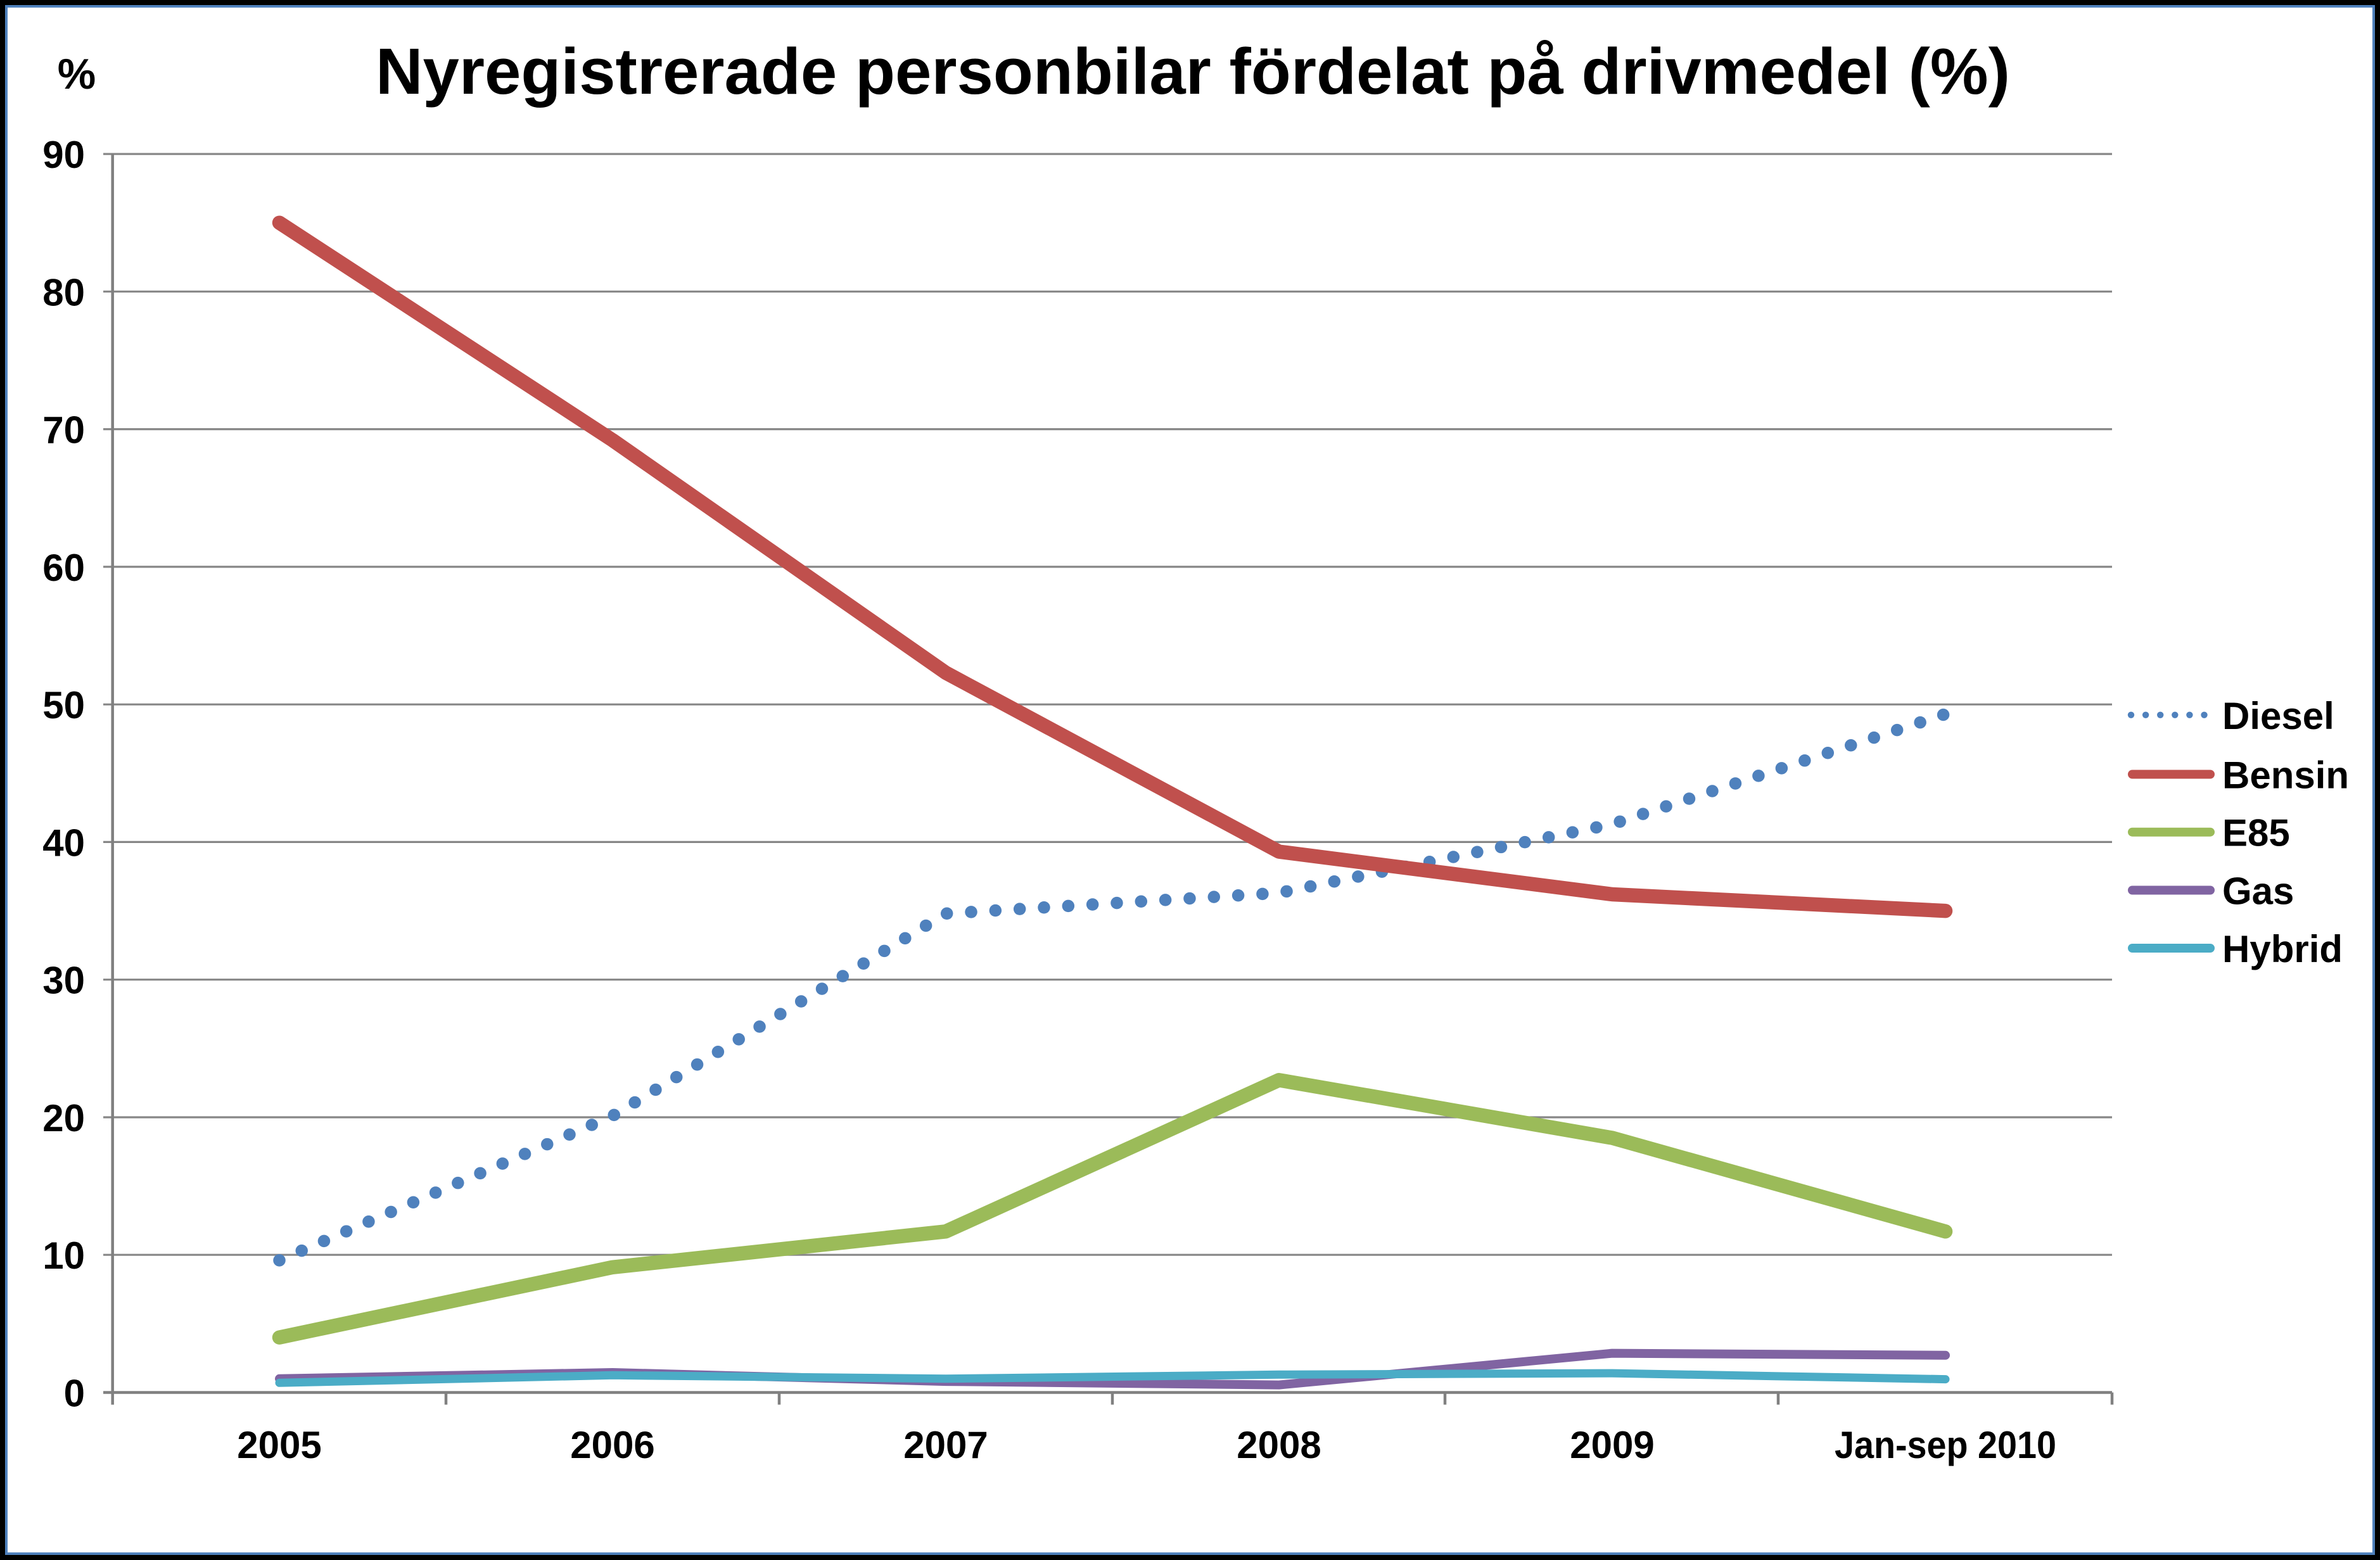 Image resolution: width=2380 pixels, height=1560 pixels. I want to click on svg-text: Bensin, so click(2285, 775).